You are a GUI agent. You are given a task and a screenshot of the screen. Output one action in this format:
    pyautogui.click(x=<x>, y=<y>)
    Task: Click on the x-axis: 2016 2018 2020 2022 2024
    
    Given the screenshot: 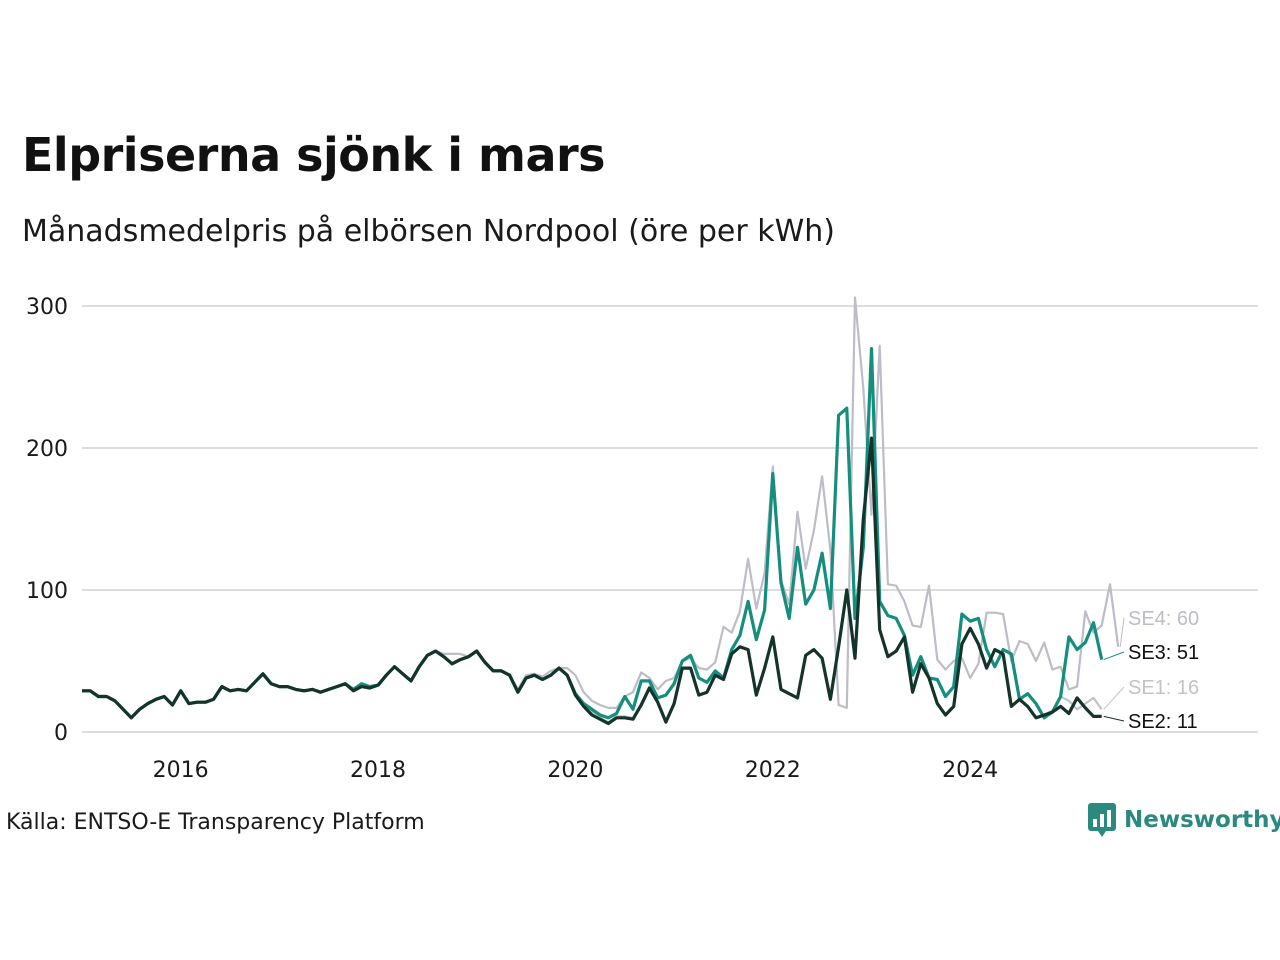 What is the action you would take?
    pyautogui.click(x=575, y=770)
    